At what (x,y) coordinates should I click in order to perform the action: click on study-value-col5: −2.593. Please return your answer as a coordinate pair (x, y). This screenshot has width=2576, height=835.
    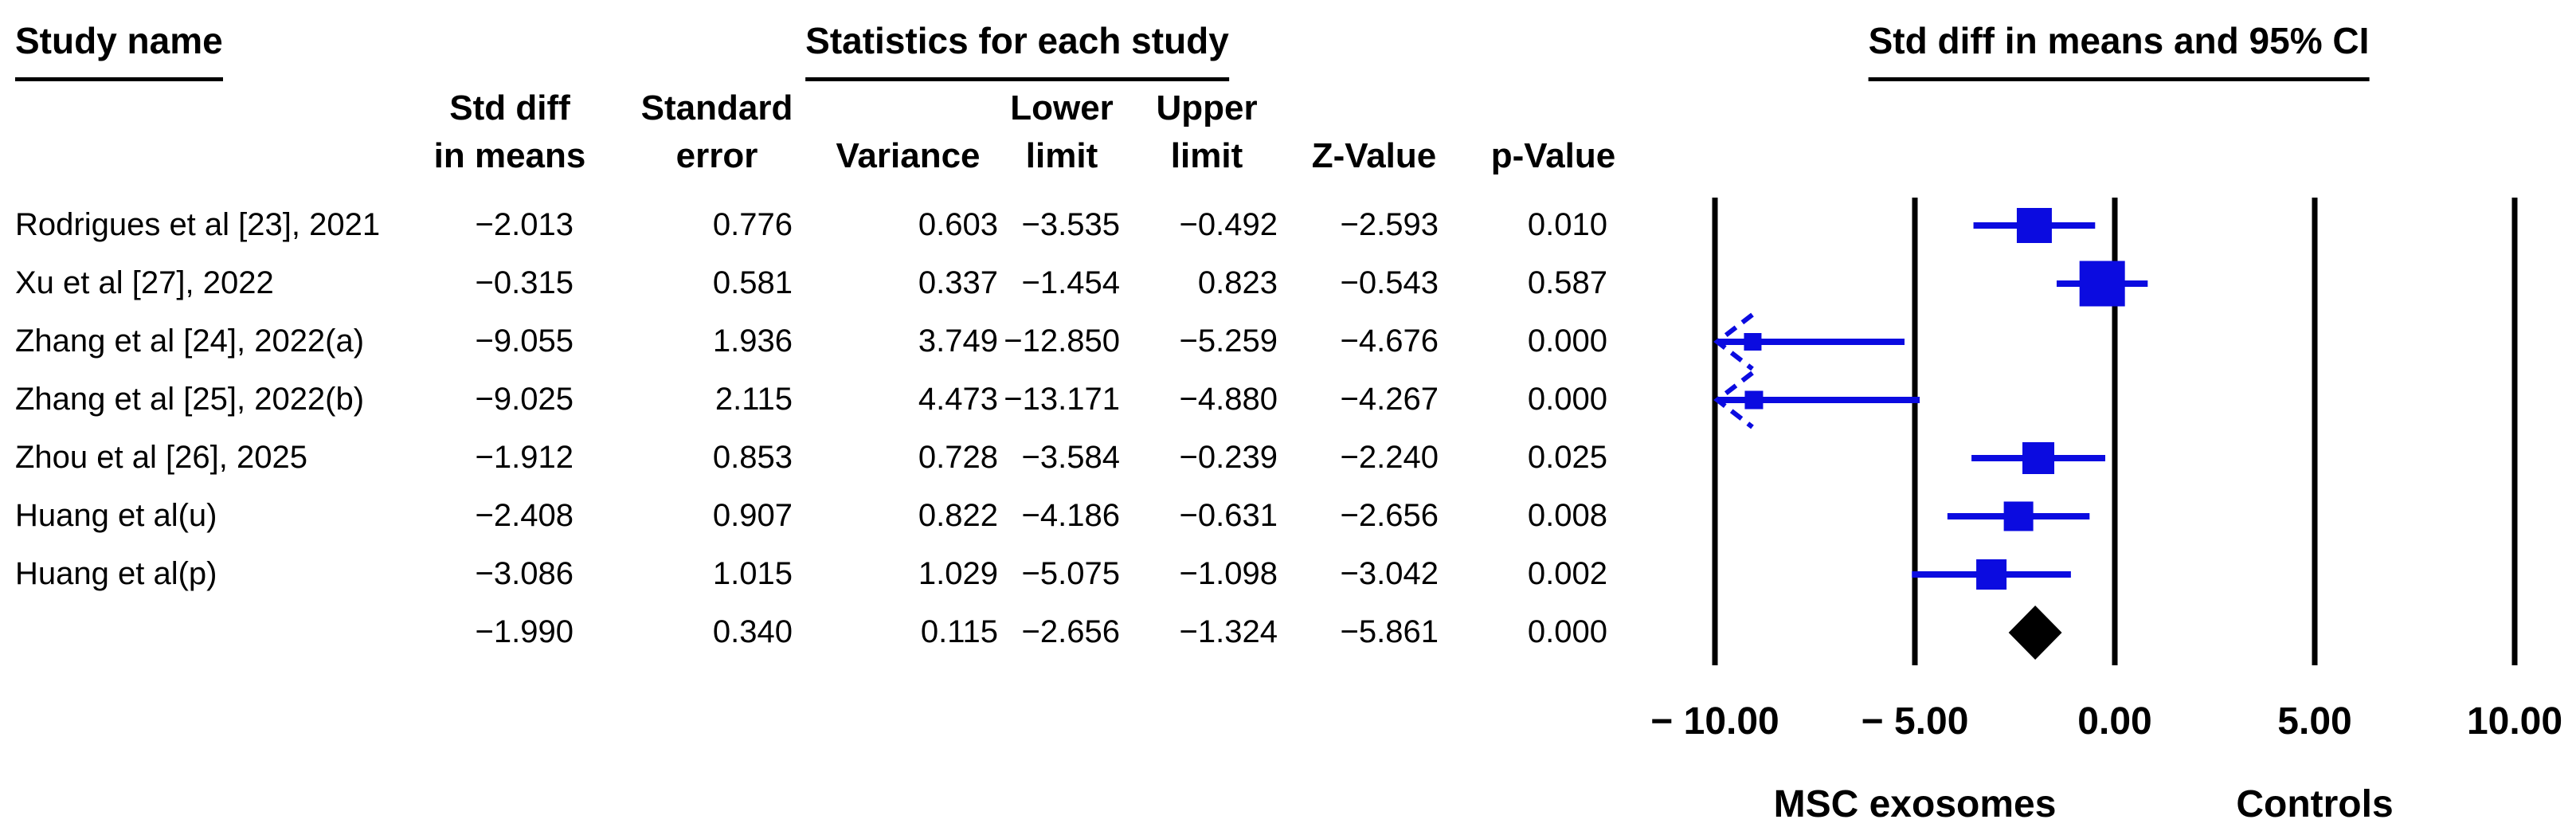
    Looking at the image, I should click on (1389, 224).